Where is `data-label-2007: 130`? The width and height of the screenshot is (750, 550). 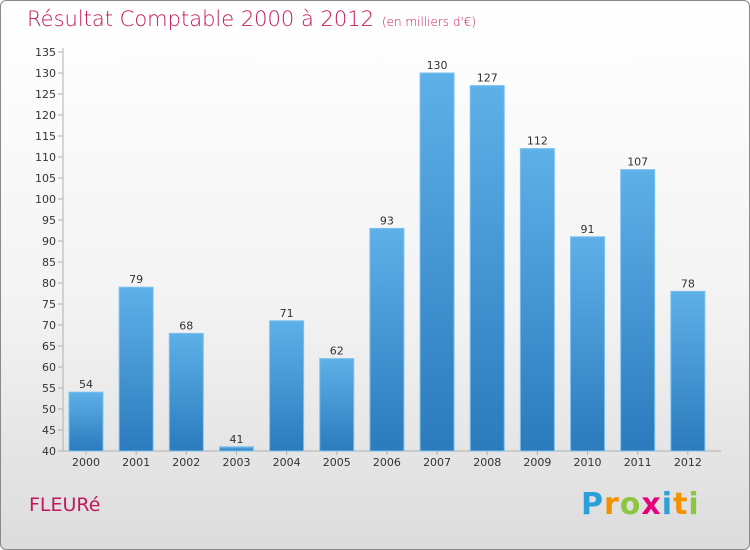 data-label-2007: 130 is located at coordinates (437, 65).